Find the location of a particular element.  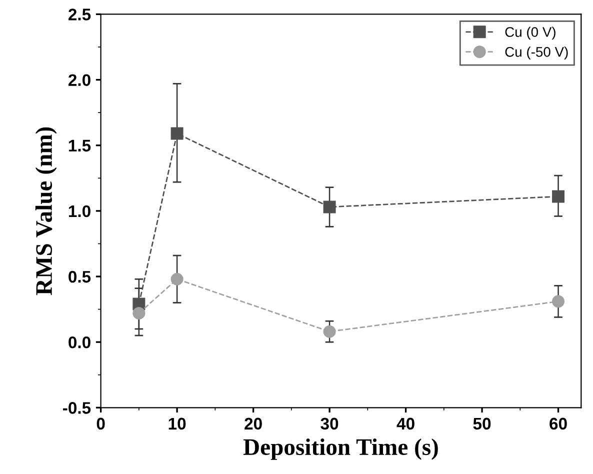

x-tick-label: 0 is located at coordinates (100, 424).